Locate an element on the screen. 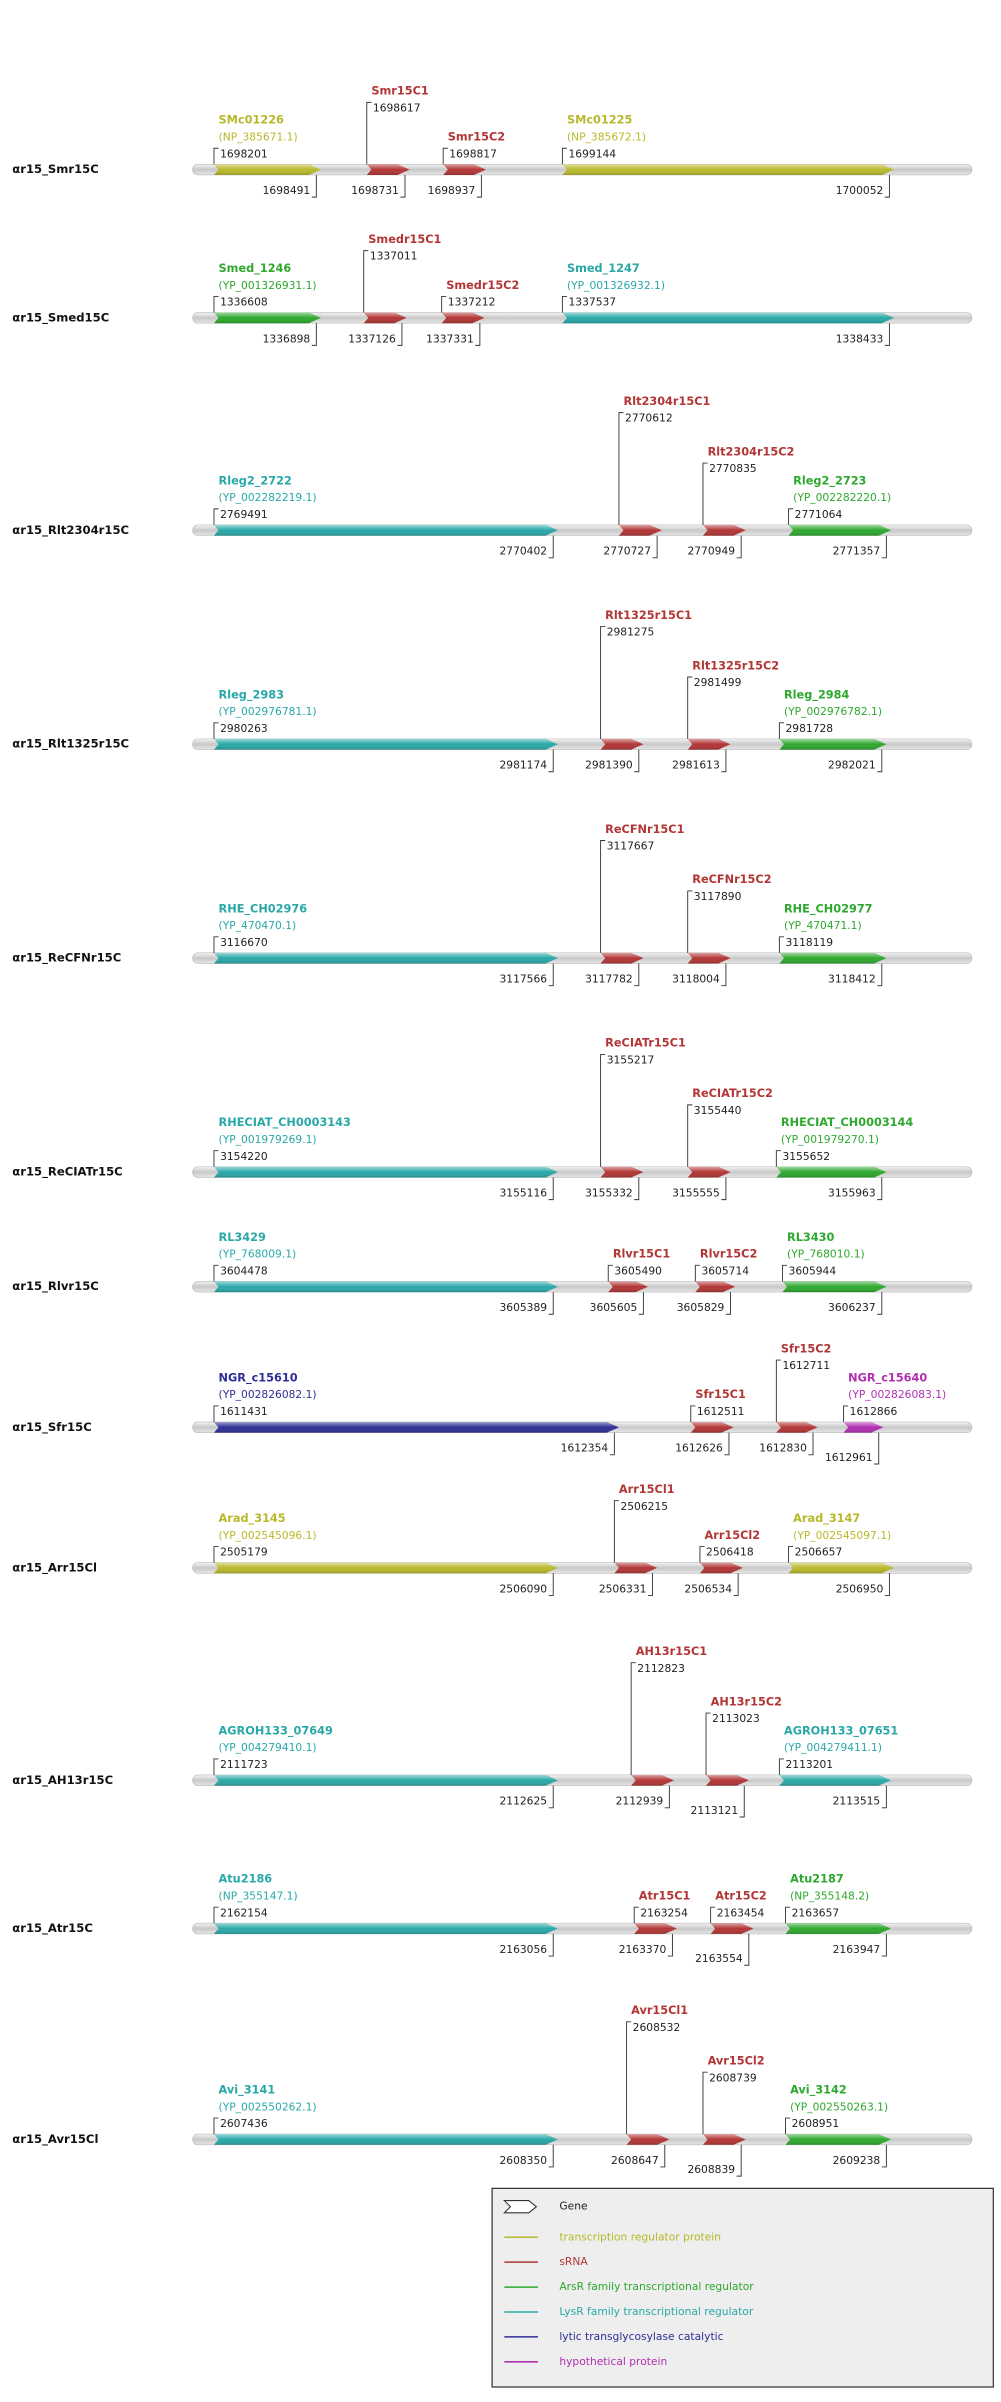 This screenshot has width=1001, height=2402. start-coordinate: 1612511 is located at coordinates (721, 1411).